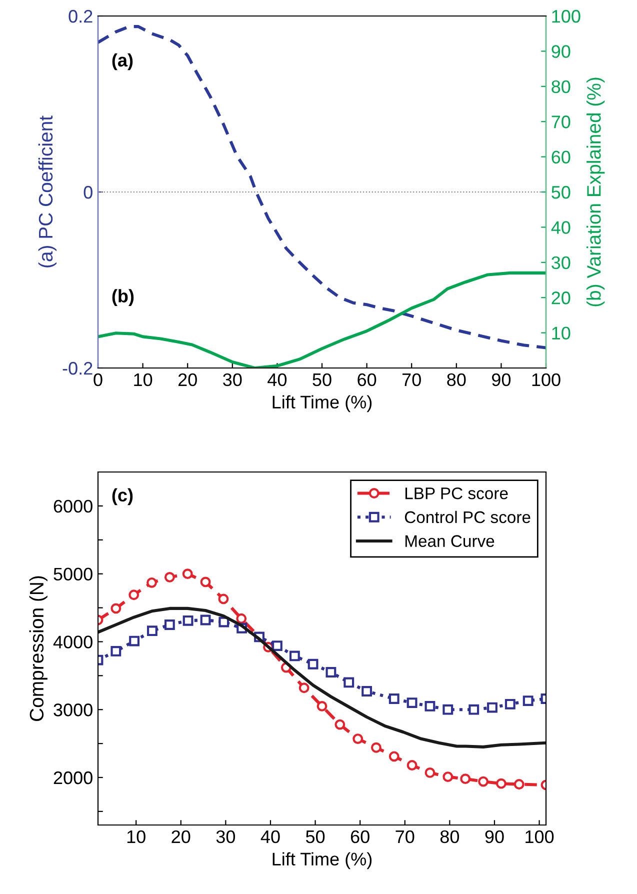 The image size is (637, 894). Describe the element at coordinates (73, 506) in the screenshot. I see `y-tick-label: 6000` at that location.